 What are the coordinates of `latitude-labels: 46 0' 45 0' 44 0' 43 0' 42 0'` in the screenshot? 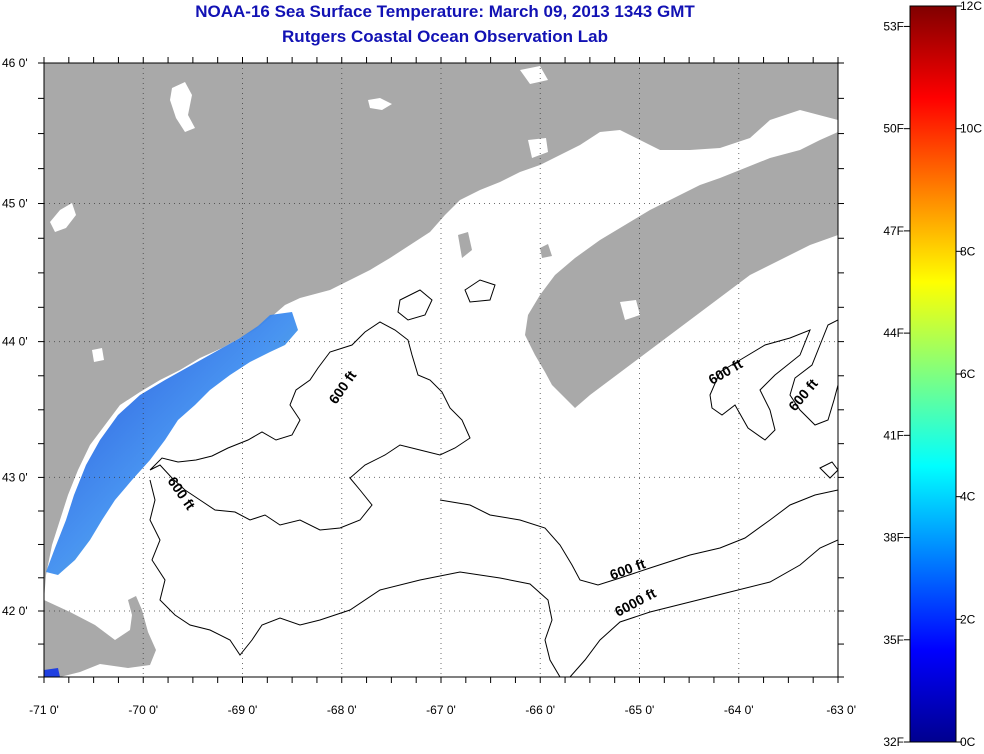 It's located at (15, 337).